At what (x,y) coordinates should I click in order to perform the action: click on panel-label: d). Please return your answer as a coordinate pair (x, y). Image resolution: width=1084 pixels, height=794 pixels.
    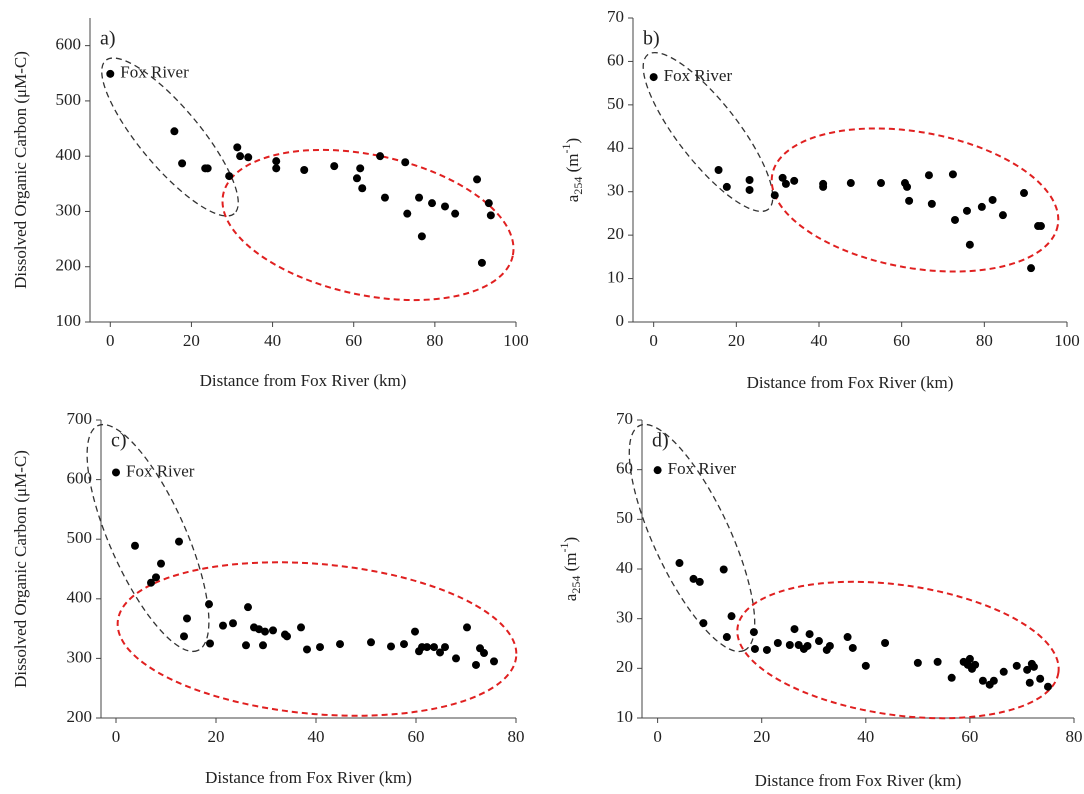
    Looking at the image, I should click on (660, 441).